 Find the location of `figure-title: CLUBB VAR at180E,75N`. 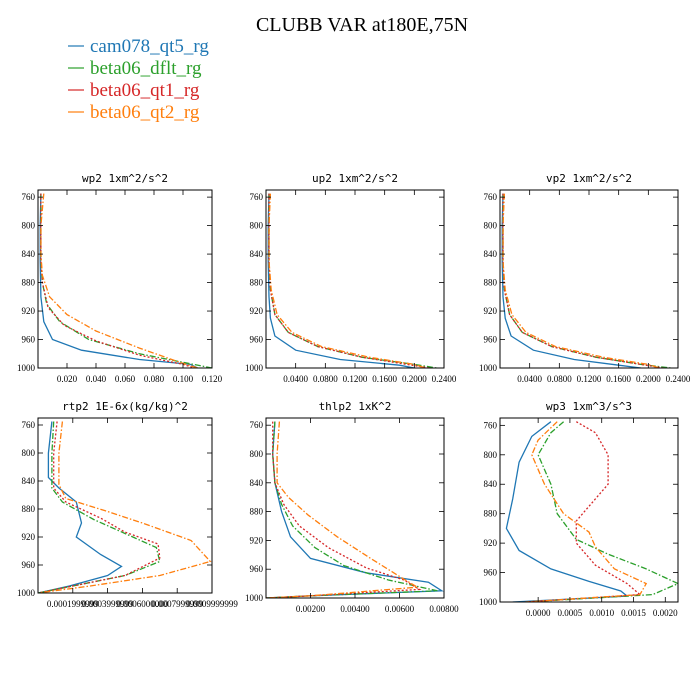

figure-title: CLUBB VAR at180E,75N is located at coordinates (362, 25).